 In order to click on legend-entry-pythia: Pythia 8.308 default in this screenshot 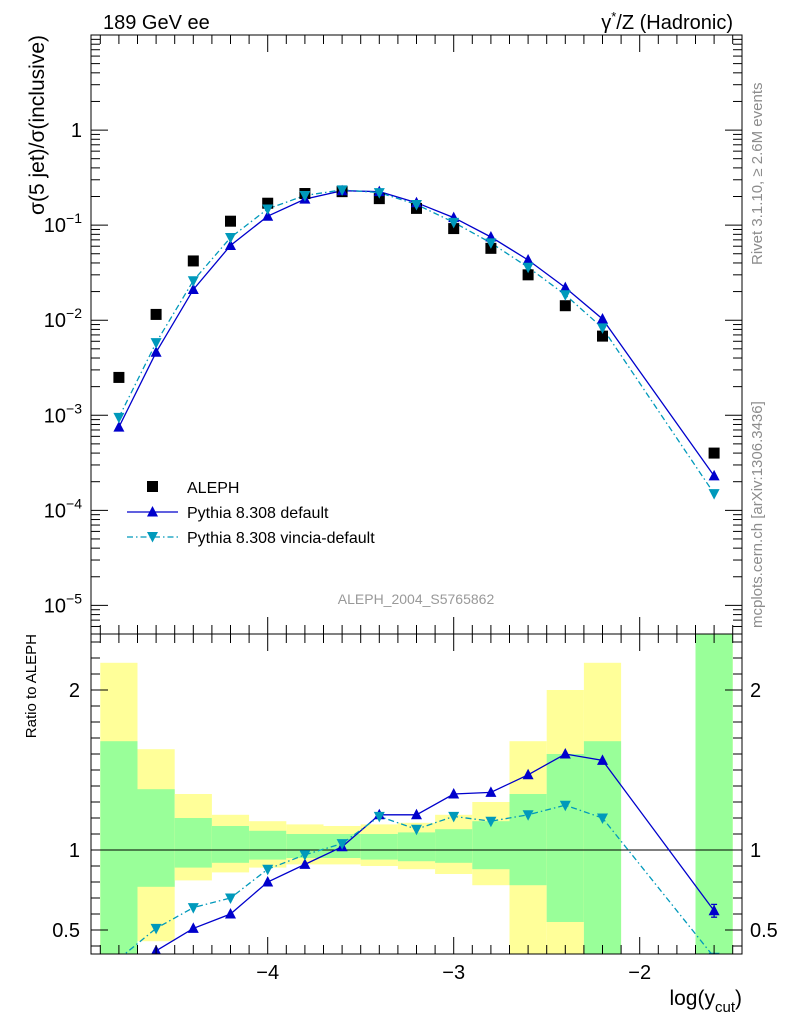, I will do `click(258, 513)`.